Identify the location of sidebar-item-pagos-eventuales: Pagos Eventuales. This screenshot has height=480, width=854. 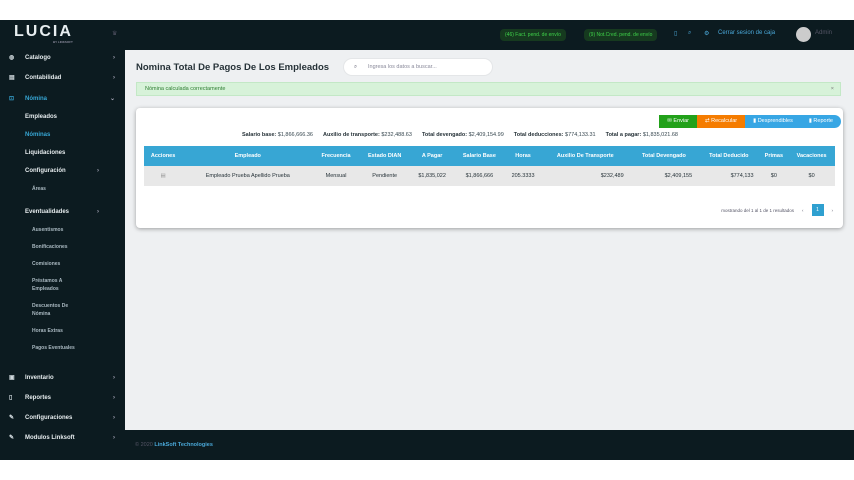
(53, 348).